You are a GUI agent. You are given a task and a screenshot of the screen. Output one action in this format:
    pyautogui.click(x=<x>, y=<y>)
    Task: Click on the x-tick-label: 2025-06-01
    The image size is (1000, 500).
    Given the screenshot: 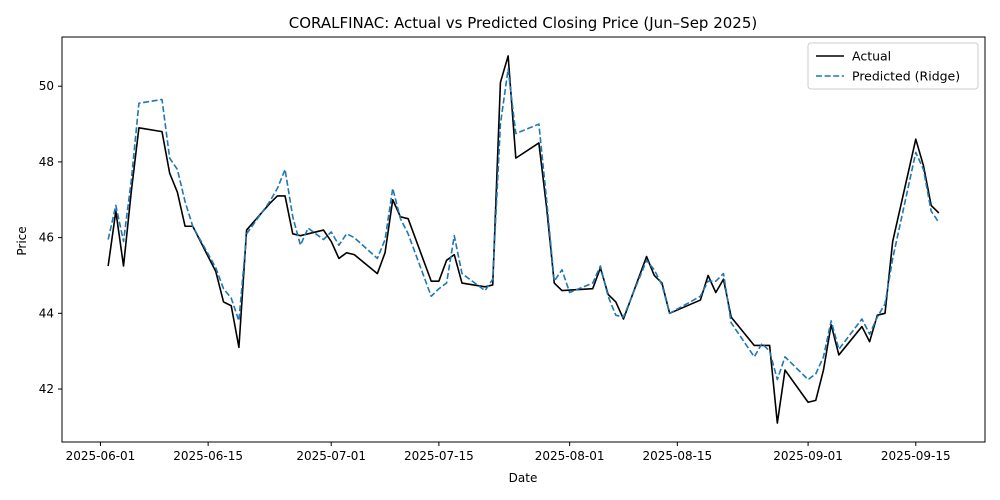 What is the action you would take?
    pyautogui.click(x=101, y=456)
    